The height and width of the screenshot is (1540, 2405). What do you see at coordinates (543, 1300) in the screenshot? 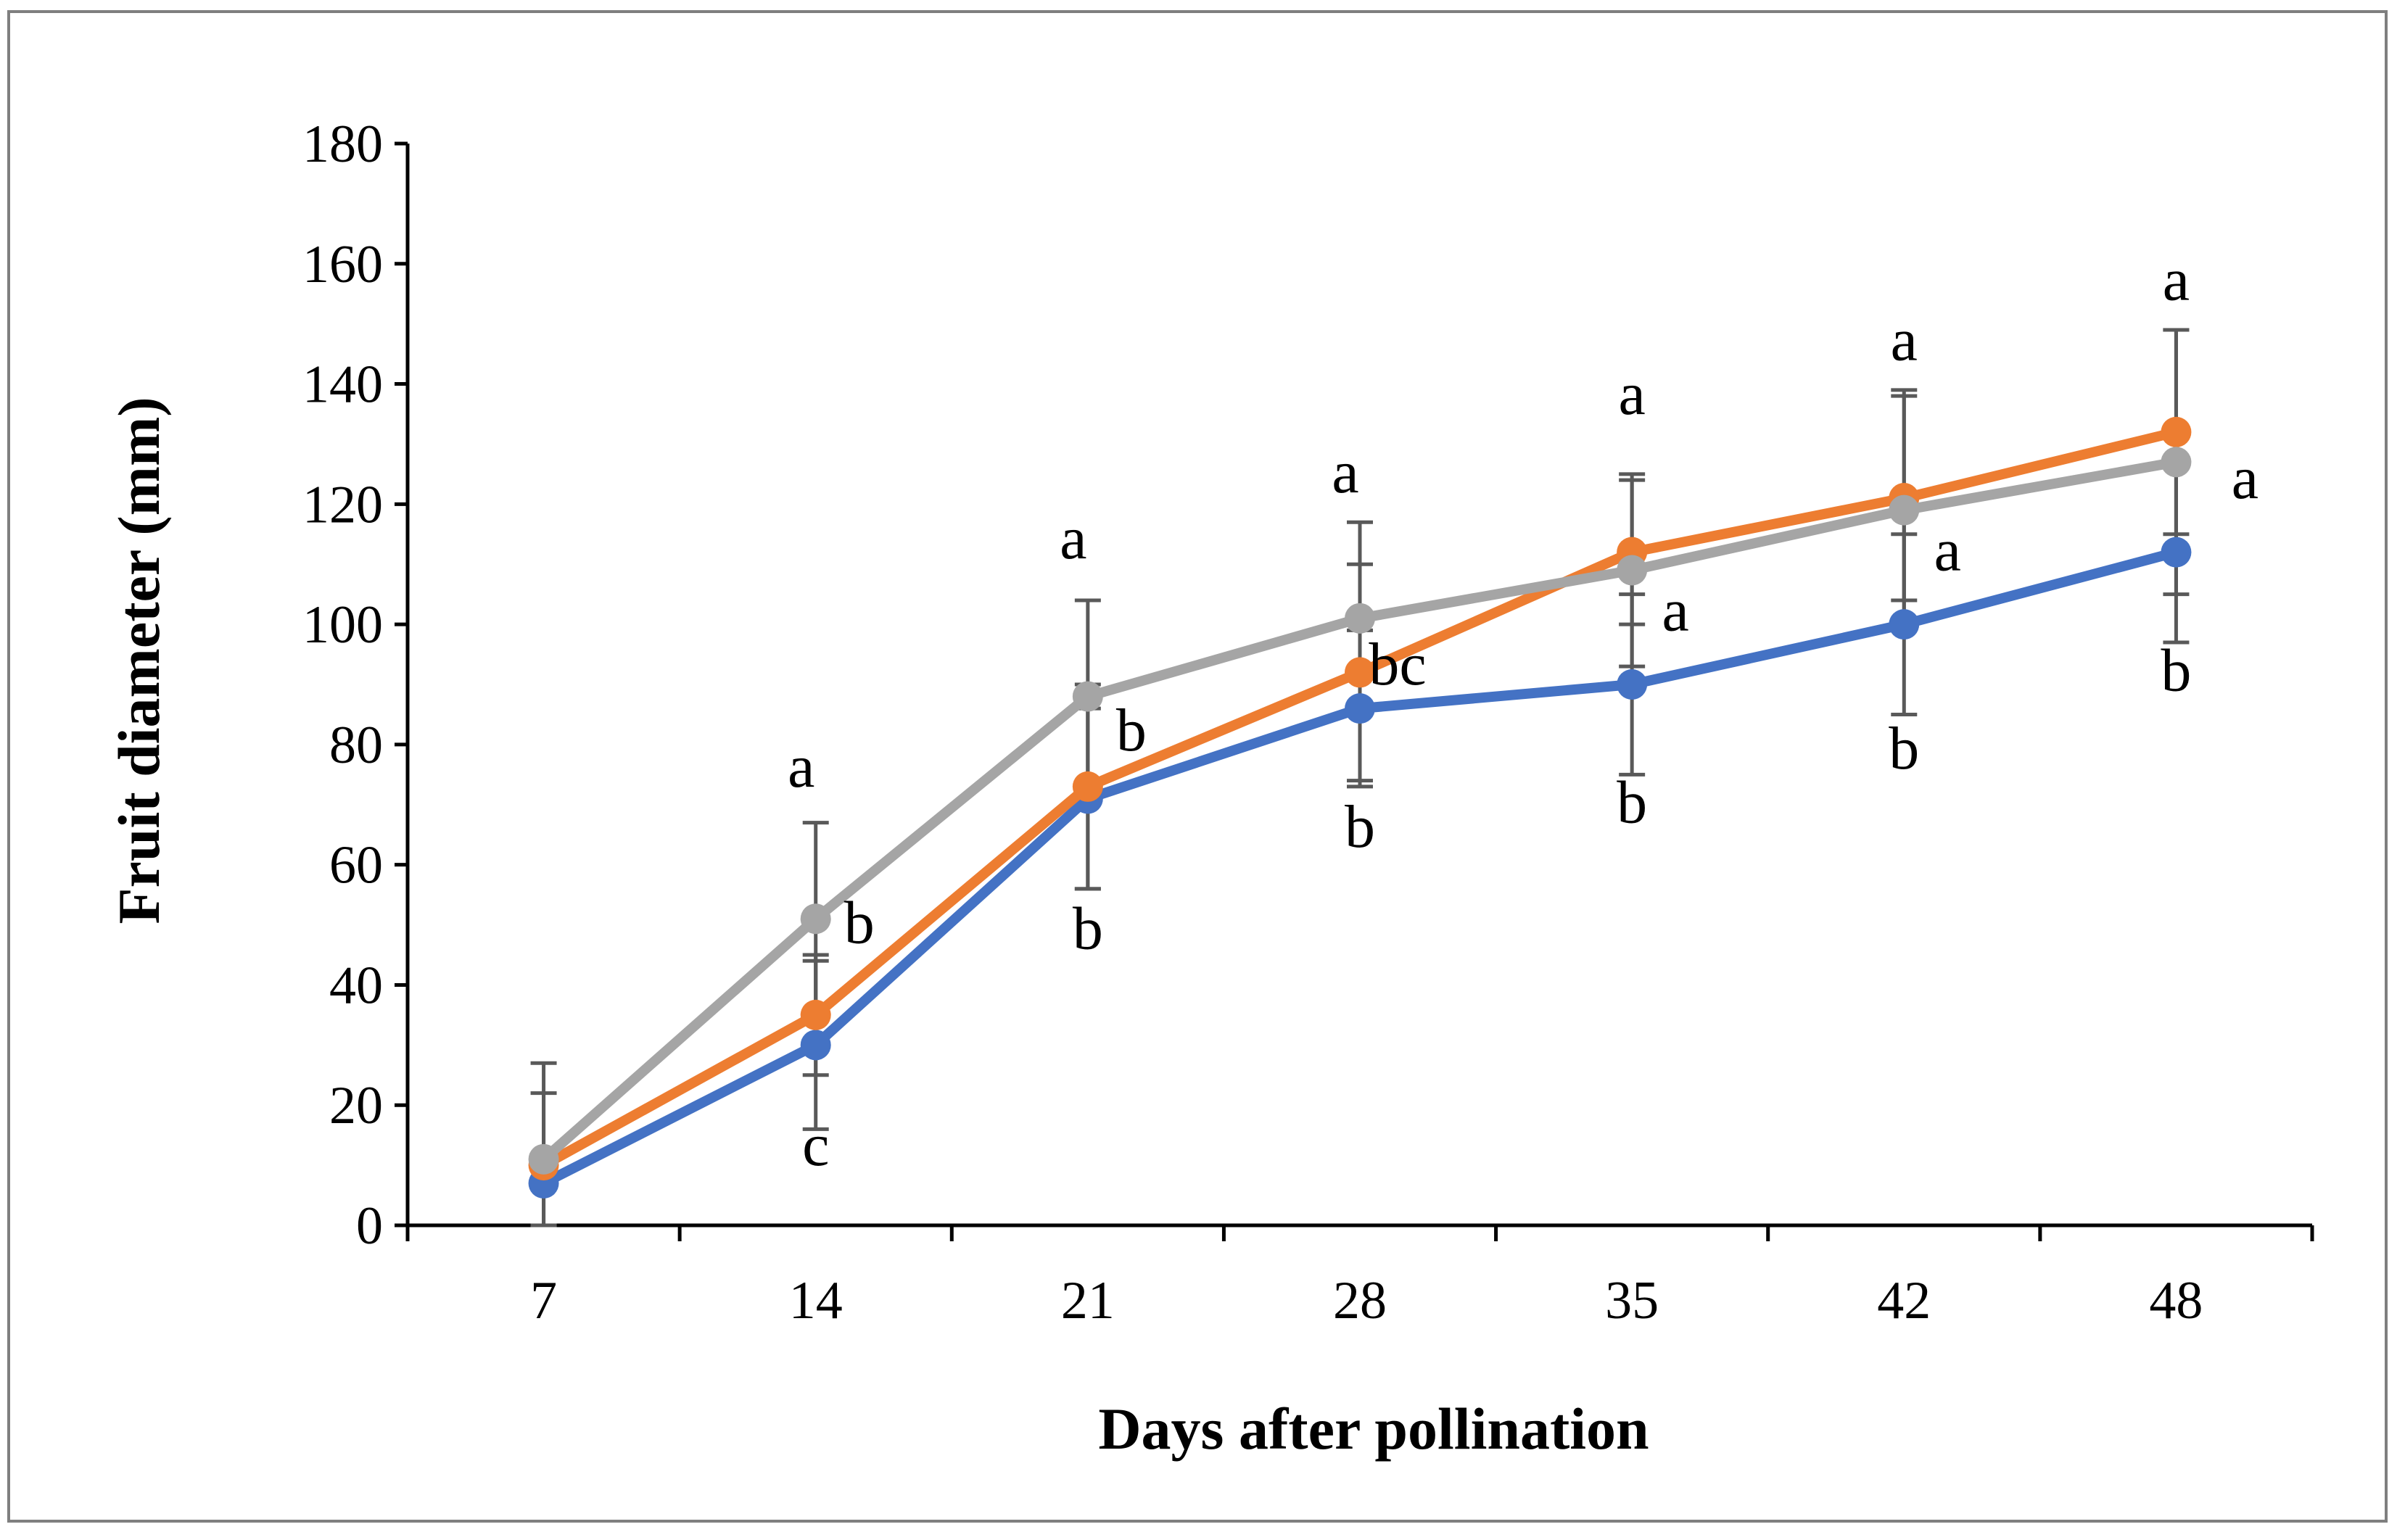
I see `x-tick-label: 7` at bounding box center [543, 1300].